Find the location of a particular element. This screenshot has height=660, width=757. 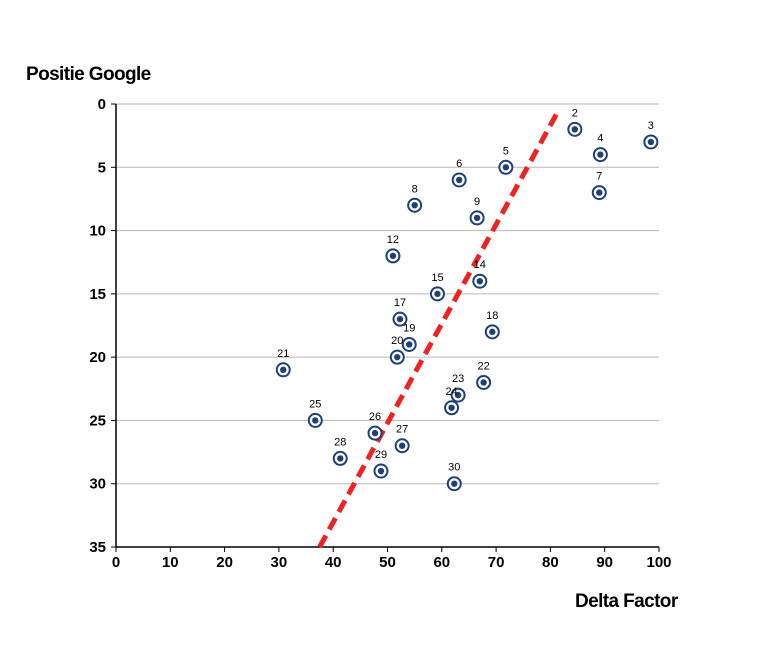

point-label: 21 is located at coordinates (283, 354).